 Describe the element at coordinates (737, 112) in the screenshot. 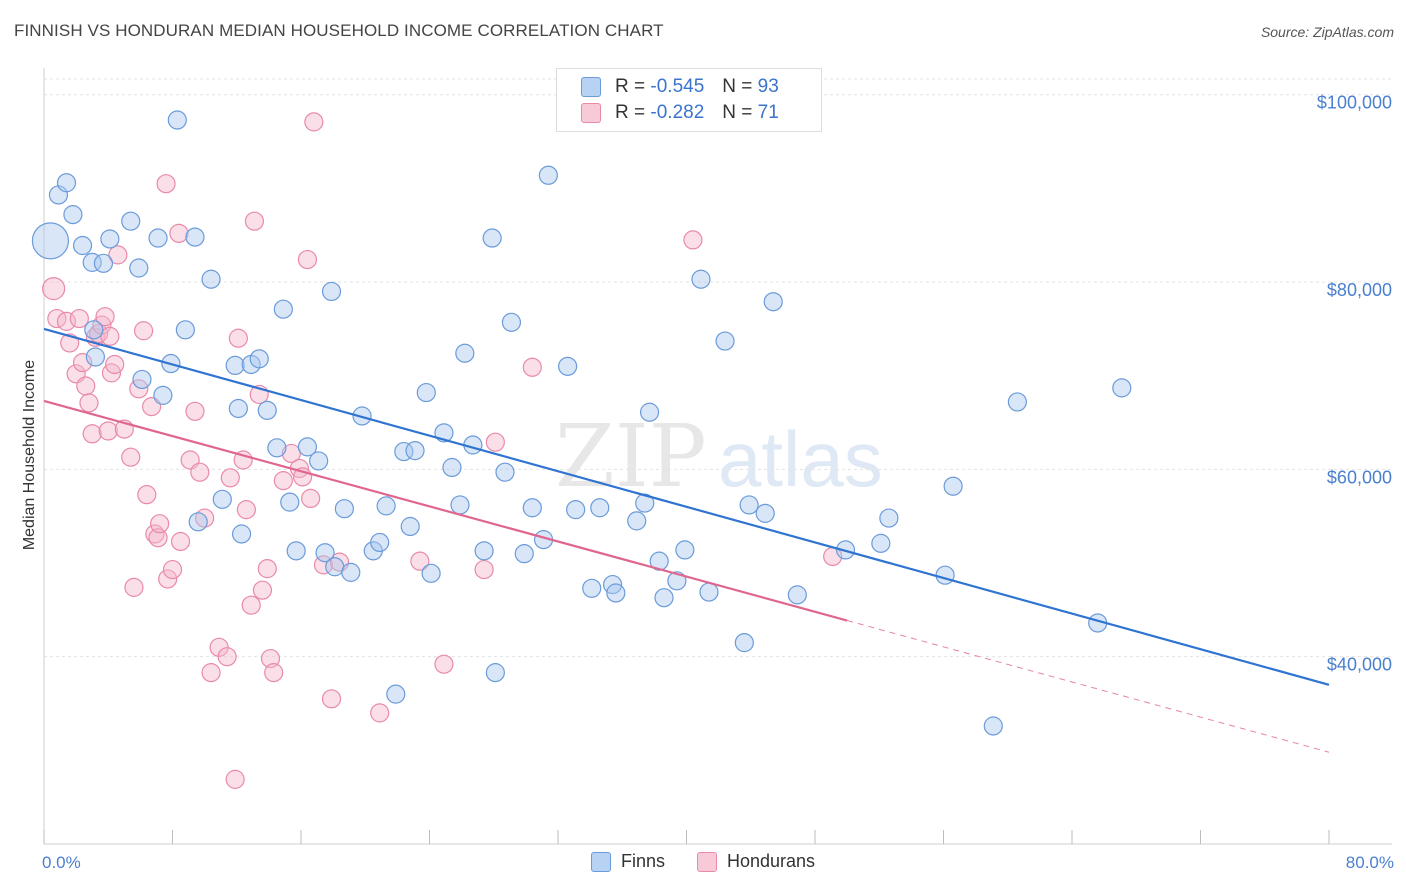

I see `hondurans-n-label: N =` at that location.